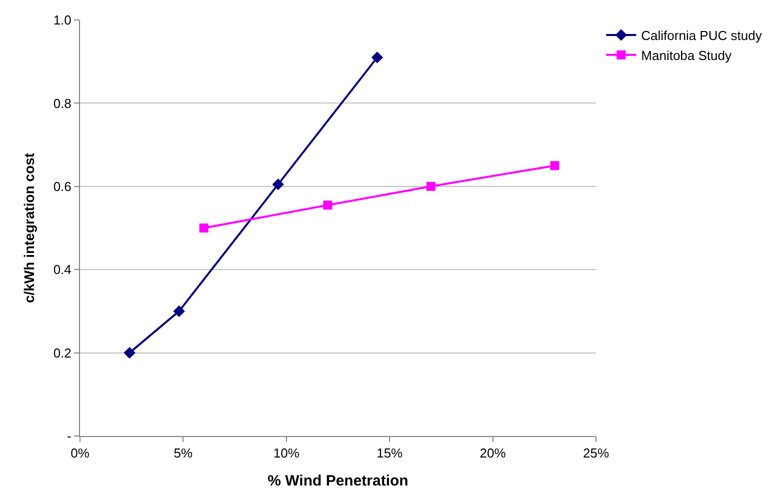  What do you see at coordinates (80, 453) in the screenshot?
I see `x-tick-label: 0%` at bounding box center [80, 453].